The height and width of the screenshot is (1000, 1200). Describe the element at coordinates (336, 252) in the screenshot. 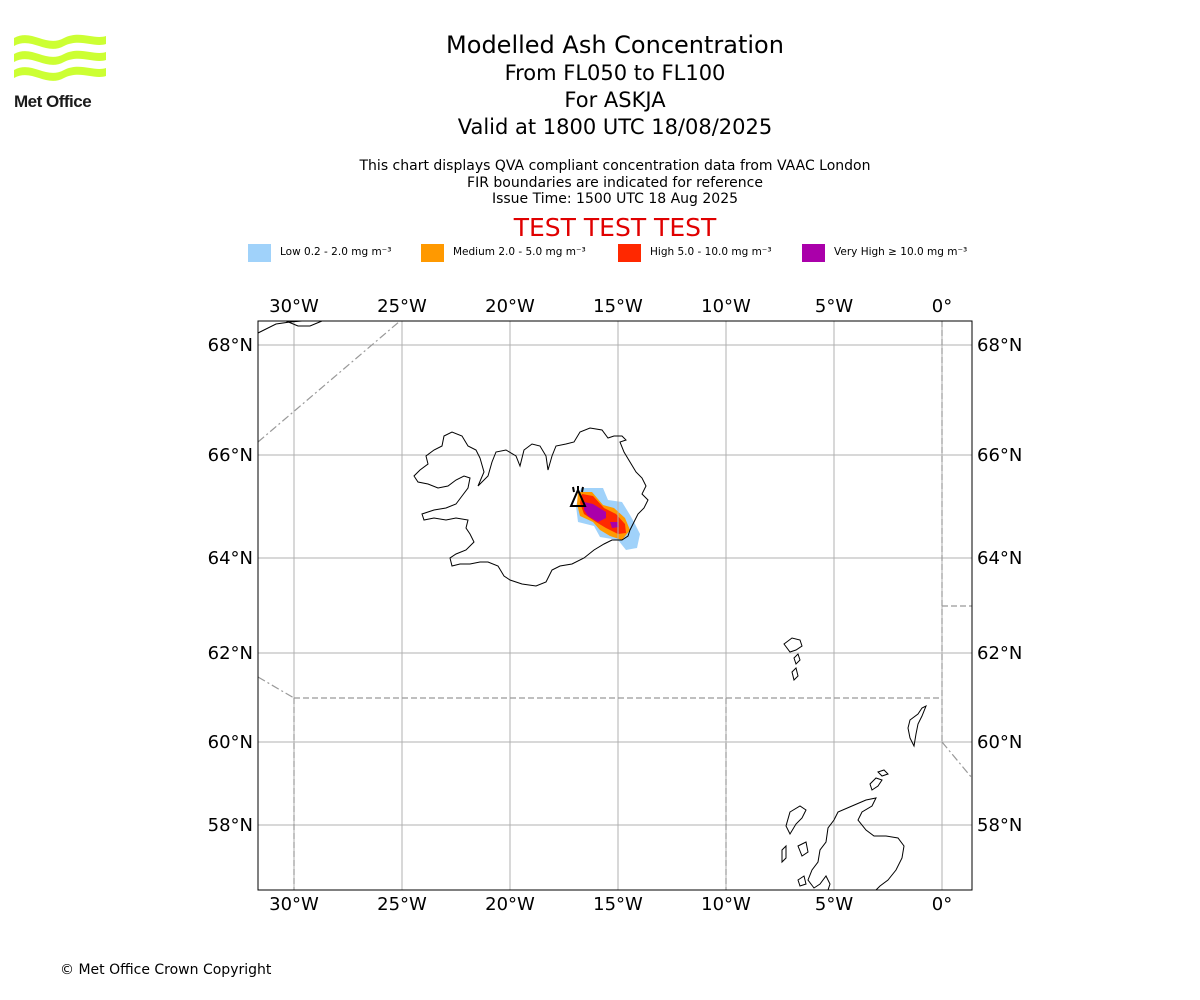

I see `legend-label-low: Low 0.2 - 2.0 mg m⁻³` at that location.